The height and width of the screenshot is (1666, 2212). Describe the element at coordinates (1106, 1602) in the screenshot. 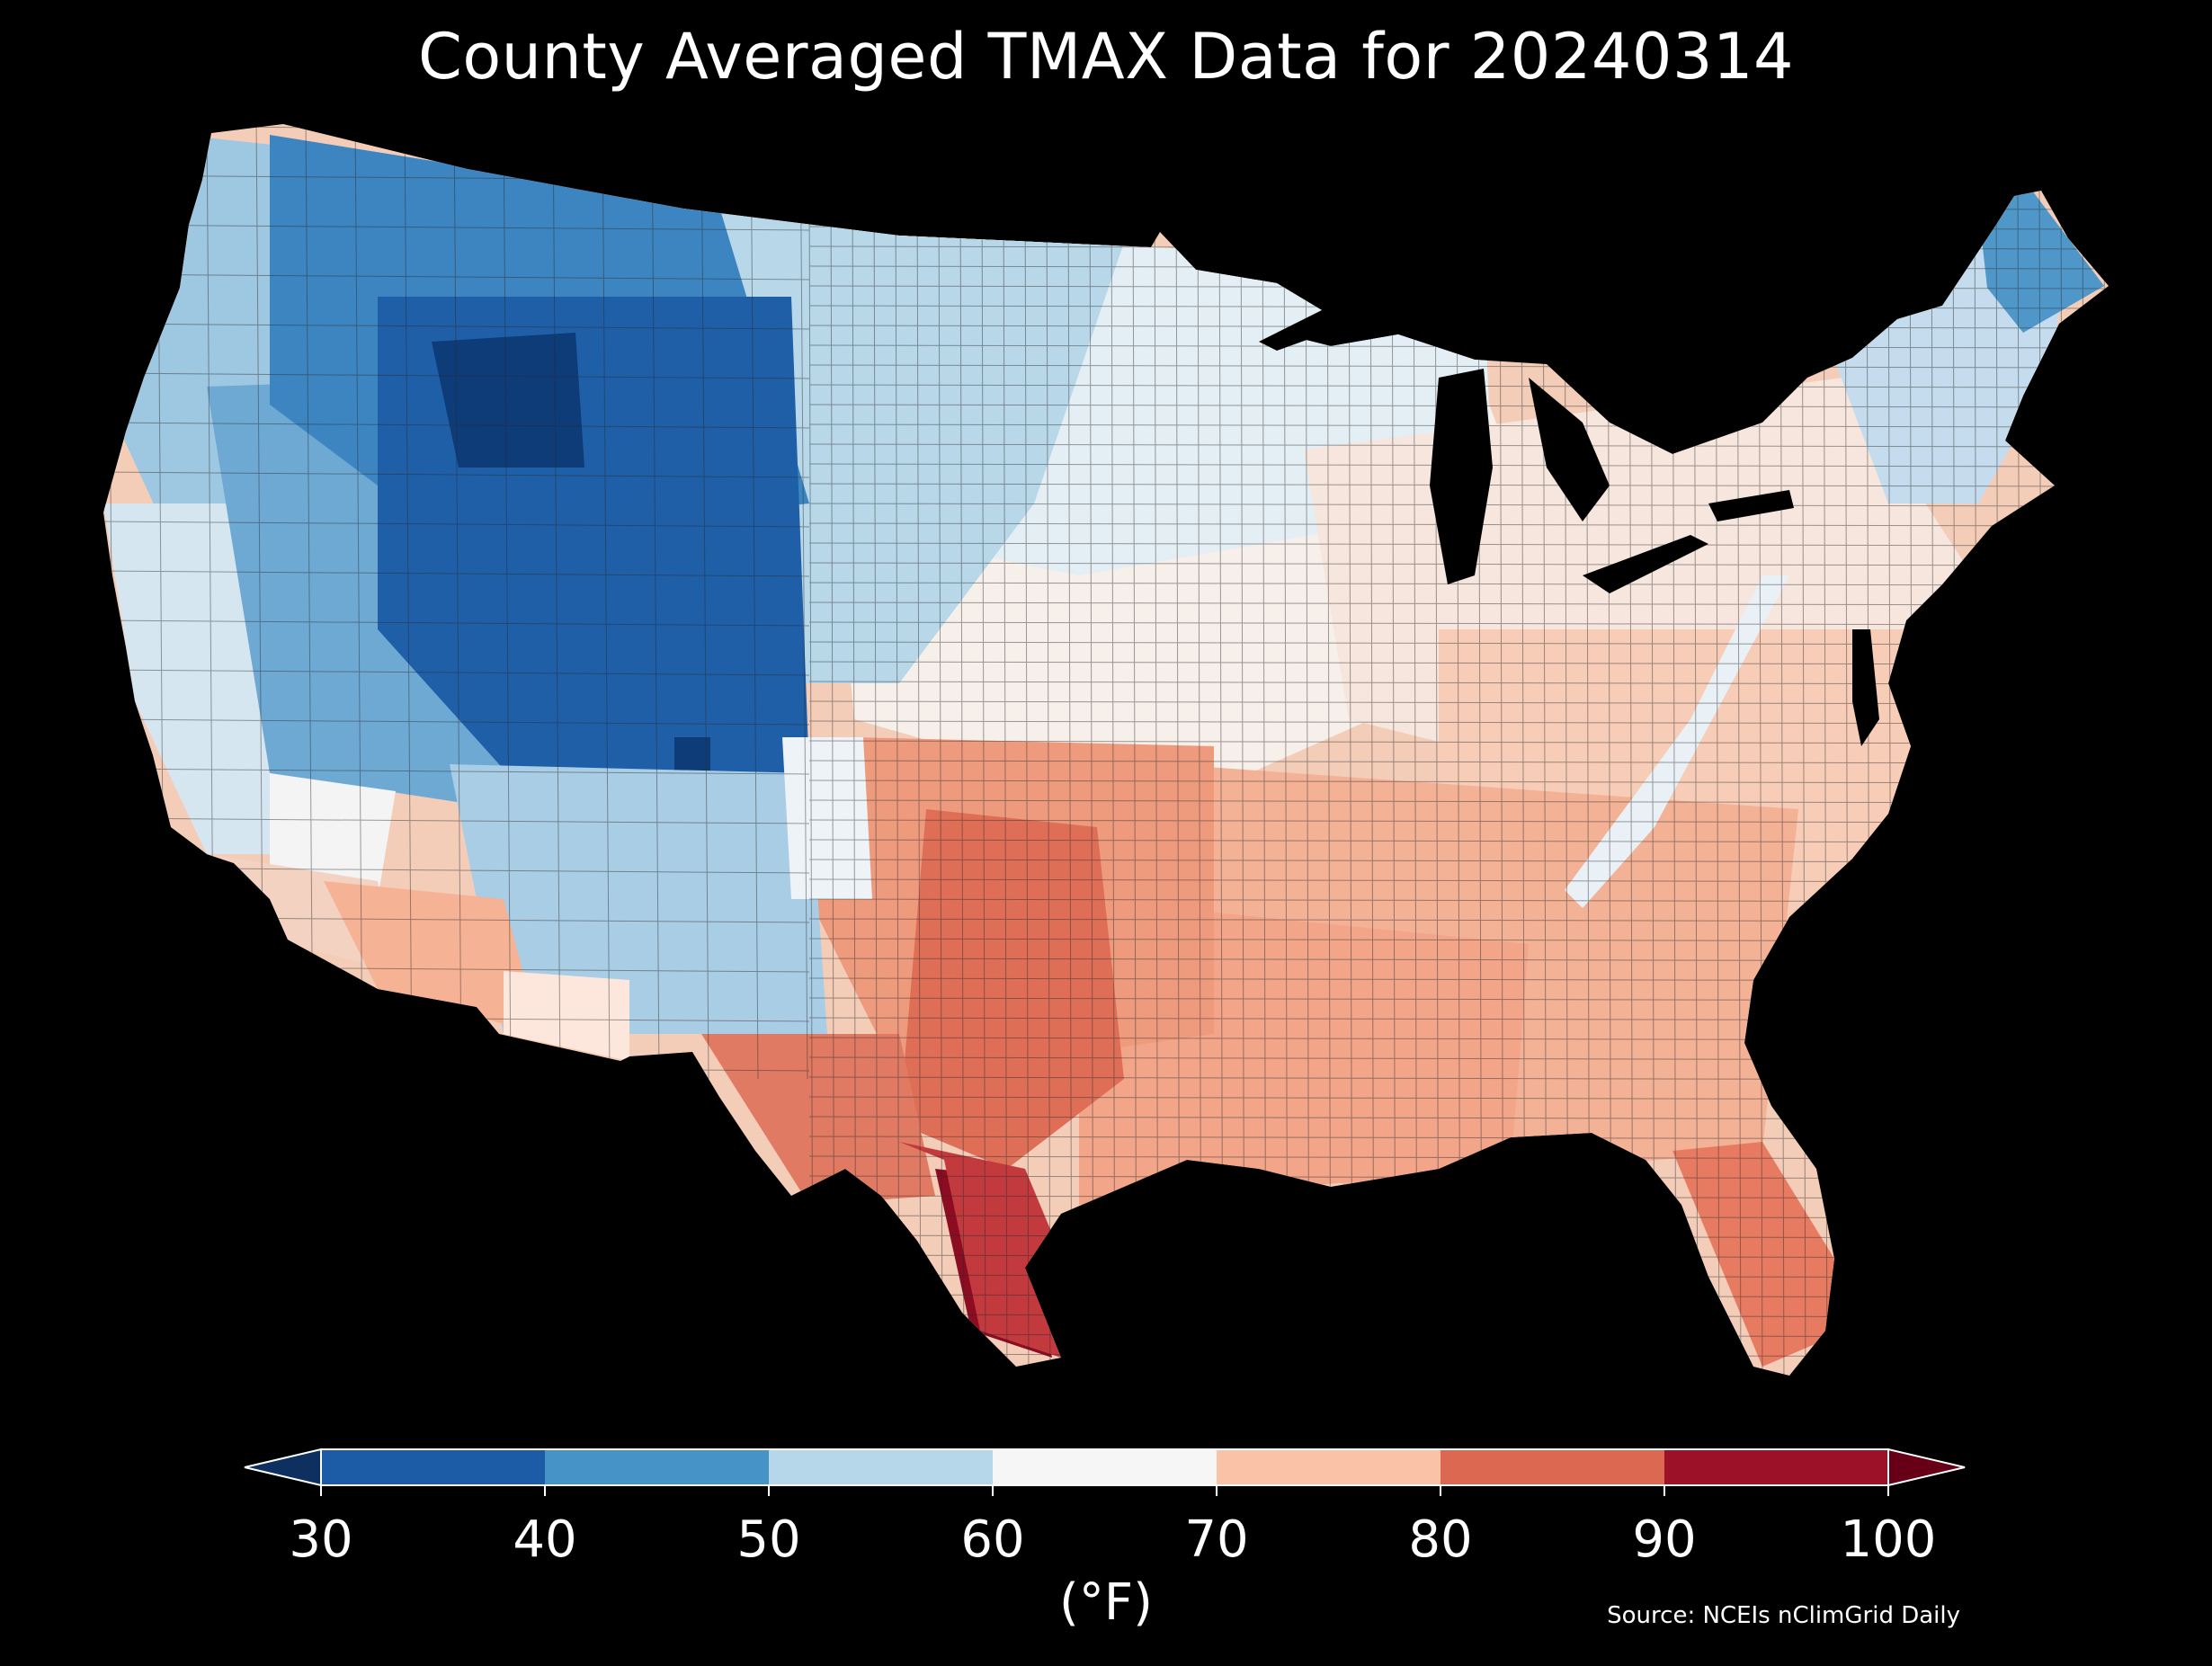

I see `colorbar-unit-label: (°F)` at that location.